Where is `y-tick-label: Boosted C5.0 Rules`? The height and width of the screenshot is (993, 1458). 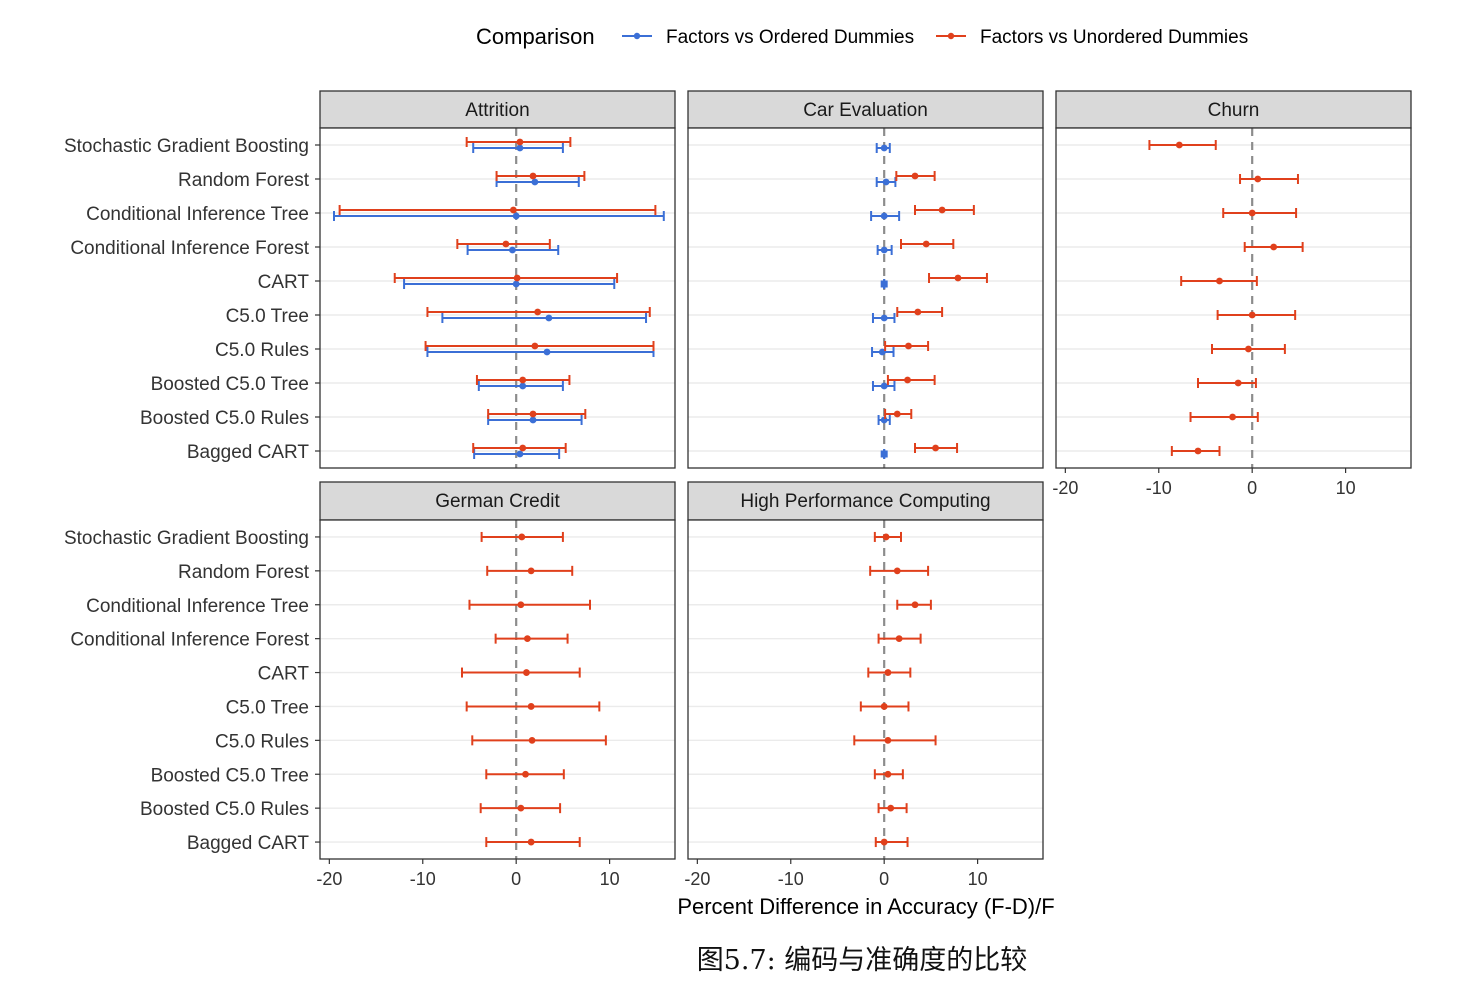
y-tick-label: Boosted C5.0 Rules is located at coordinates (224, 418).